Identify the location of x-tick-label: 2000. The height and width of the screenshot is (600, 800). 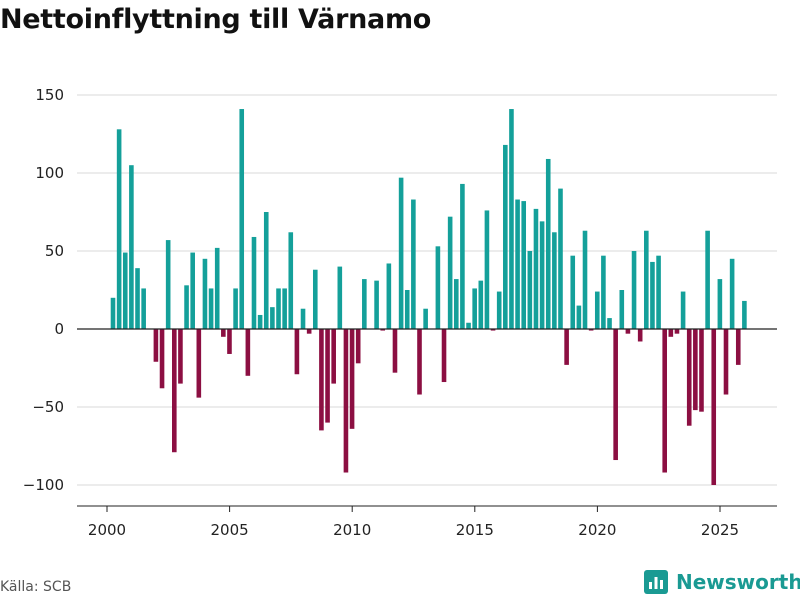
(107, 530).